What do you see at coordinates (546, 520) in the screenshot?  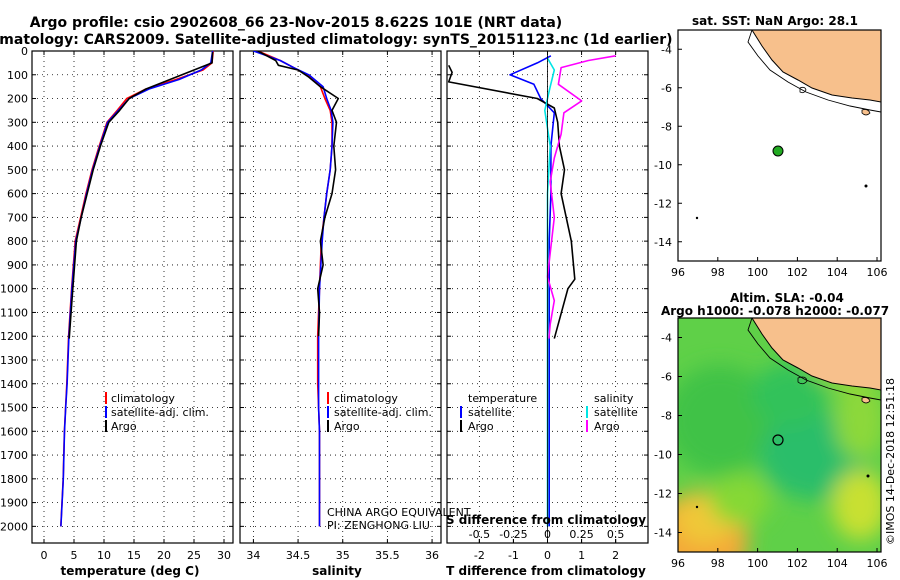 I see `s-difference-xlabel: S difference from climatology` at bounding box center [546, 520].